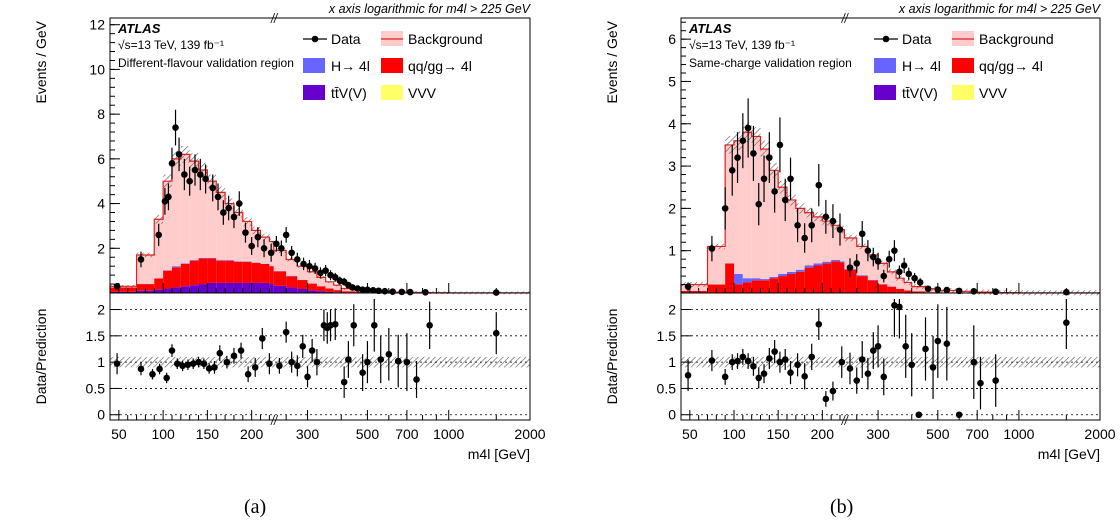 This screenshot has width=1120, height=527. Describe the element at coordinates (672, 166) in the screenshot. I see `y-tick-label: 3` at that location.